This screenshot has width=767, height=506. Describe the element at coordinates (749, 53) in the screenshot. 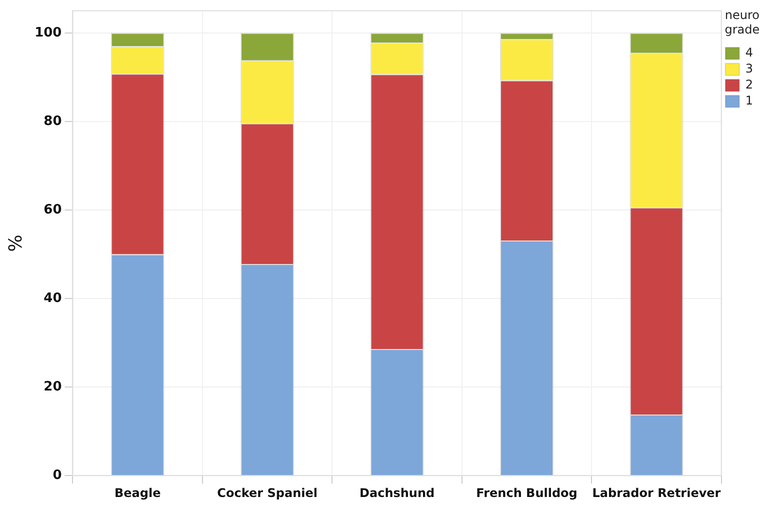

I see `legend-label: 4` at that location.